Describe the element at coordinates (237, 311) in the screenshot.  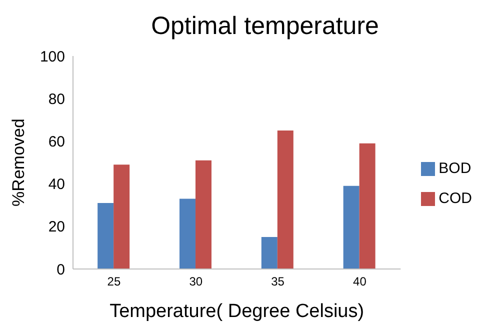
I see `x-axis-title: Temperature( Degree Celsius)` at that location.